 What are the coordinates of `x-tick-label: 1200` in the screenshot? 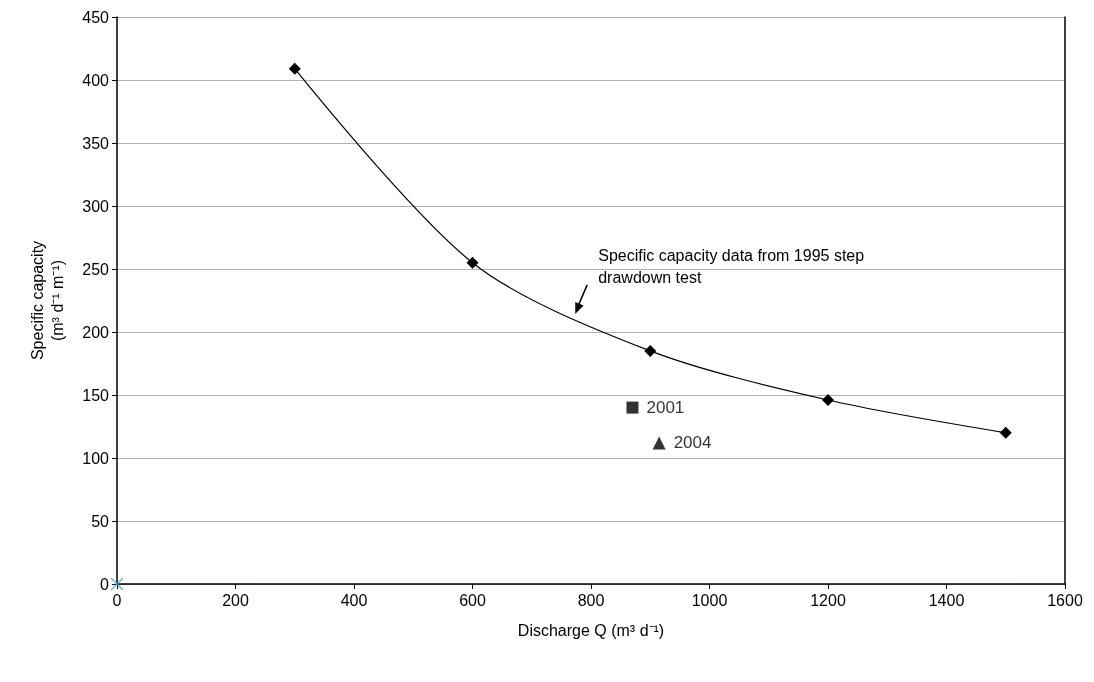 It's located at (828, 600).